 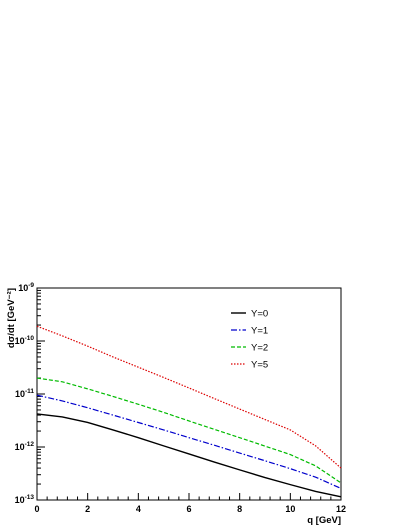 What do you see at coordinates (30, 497) in the screenshot?
I see `y-tick-exponent: -13` at bounding box center [30, 497].